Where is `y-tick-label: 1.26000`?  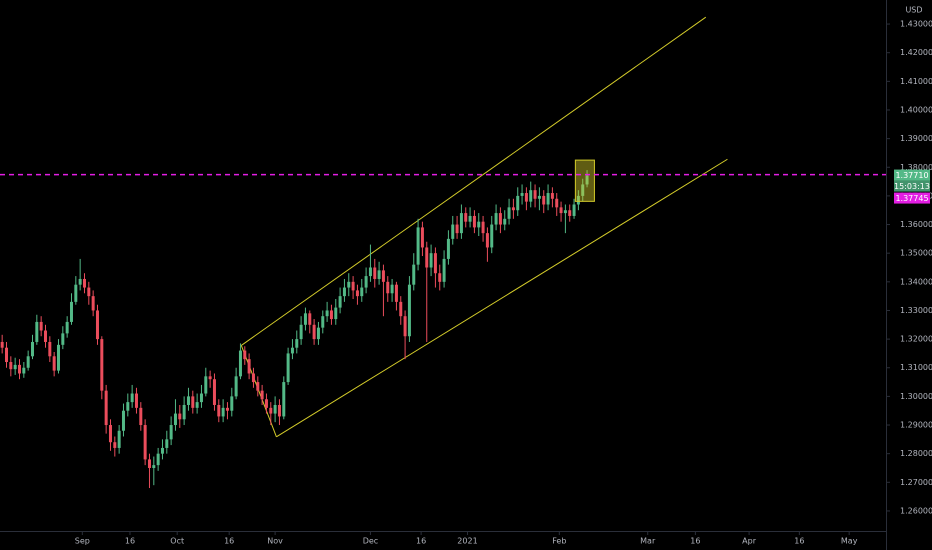 y-tick-label: 1.26000 is located at coordinates (916, 510).